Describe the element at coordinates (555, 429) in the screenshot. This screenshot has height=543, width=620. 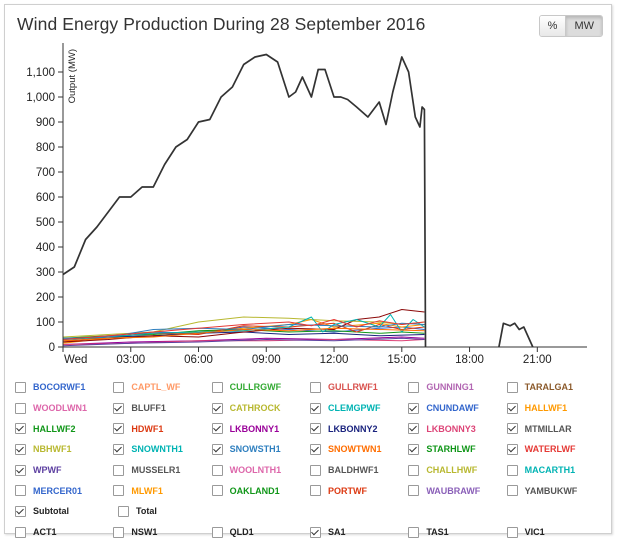
I see `legend-item-mtmillar: MTMILLAR` at that location.